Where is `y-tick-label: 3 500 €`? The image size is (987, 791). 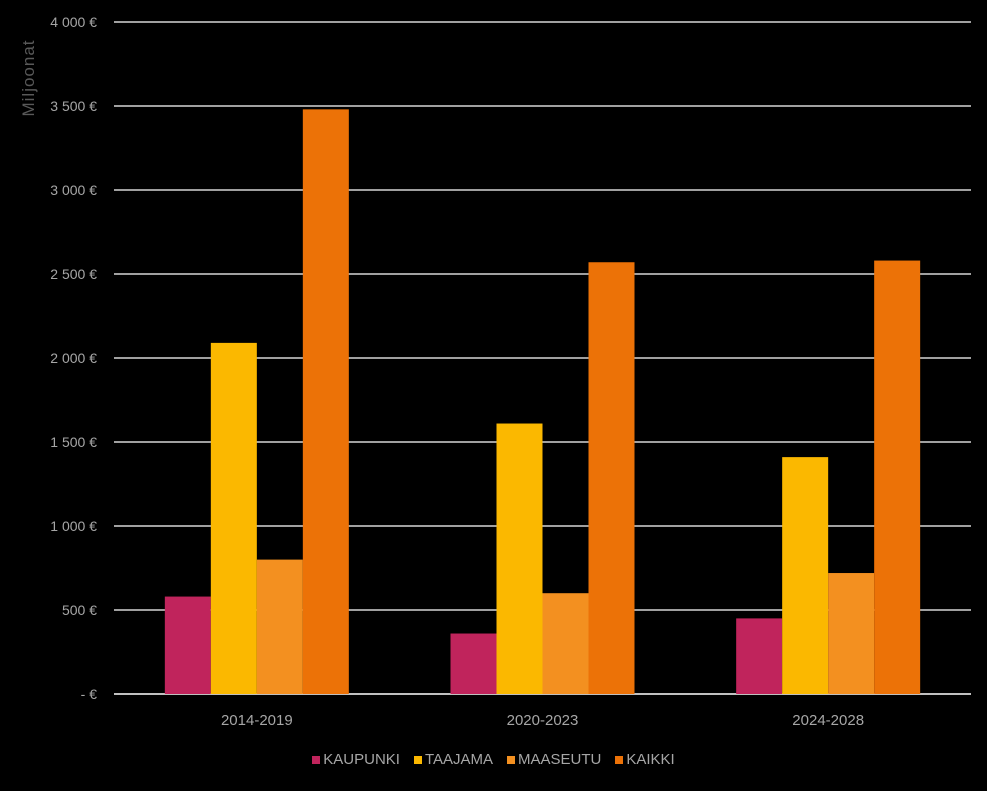 y-tick-label: 3 500 € is located at coordinates (73, 106).